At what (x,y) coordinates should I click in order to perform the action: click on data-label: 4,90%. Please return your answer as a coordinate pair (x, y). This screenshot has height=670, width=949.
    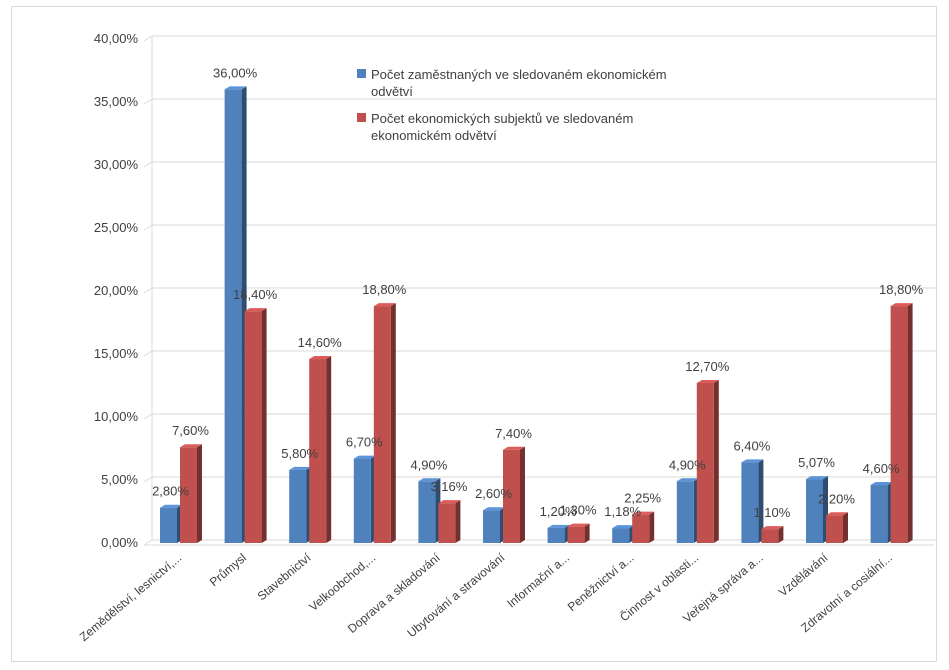
    Looking at the image, I should click on (428, 464).